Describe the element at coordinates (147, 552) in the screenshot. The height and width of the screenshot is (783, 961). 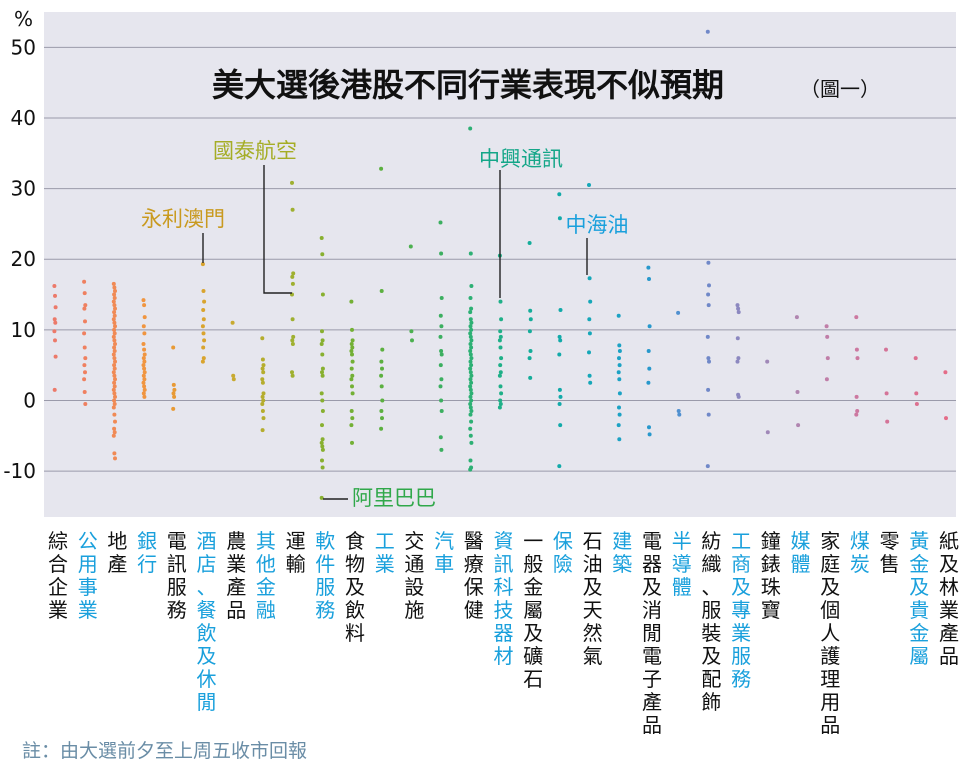
I see `category-label: 銀行` at that location.